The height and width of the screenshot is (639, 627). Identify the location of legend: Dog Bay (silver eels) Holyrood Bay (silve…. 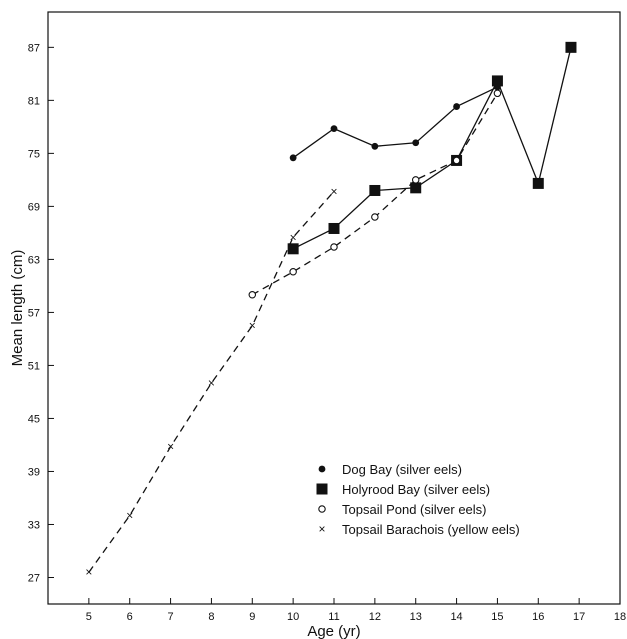
(418, 499).